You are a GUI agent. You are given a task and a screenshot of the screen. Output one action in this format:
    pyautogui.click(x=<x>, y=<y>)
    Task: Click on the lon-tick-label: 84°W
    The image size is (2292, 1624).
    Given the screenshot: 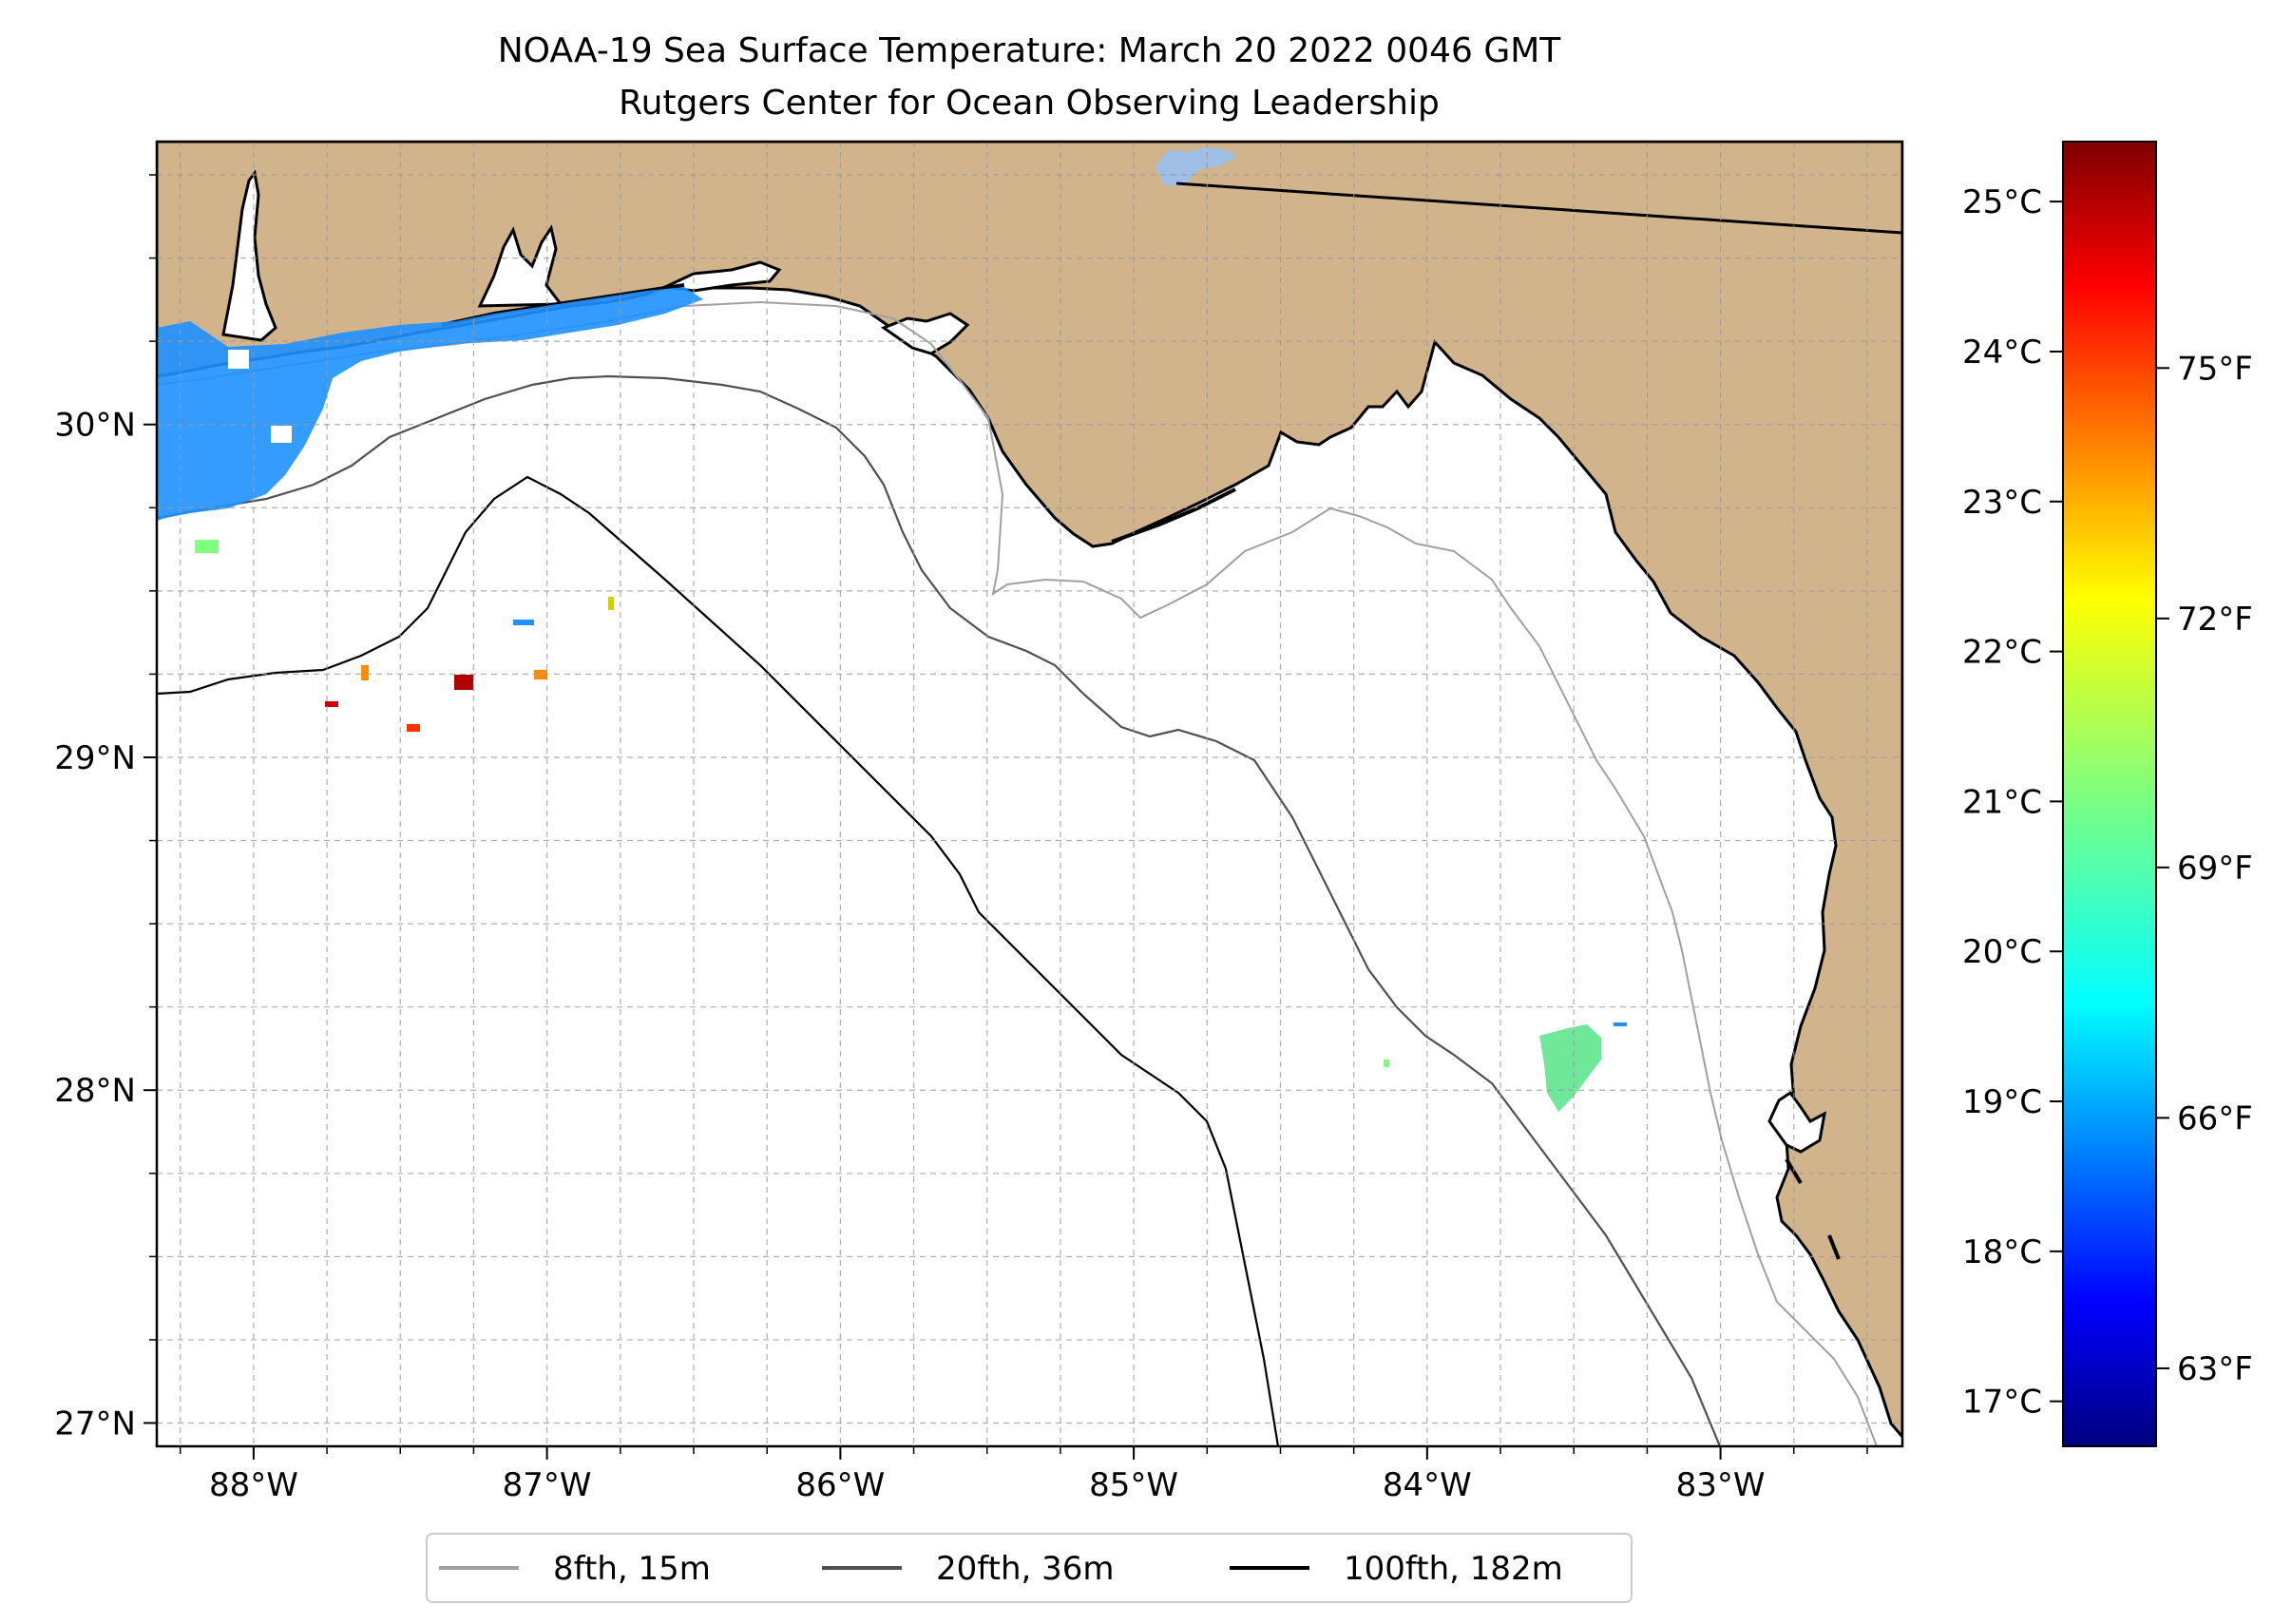 What is the action you would take?
    pyautogui.click(x=1427, y=1485)
    